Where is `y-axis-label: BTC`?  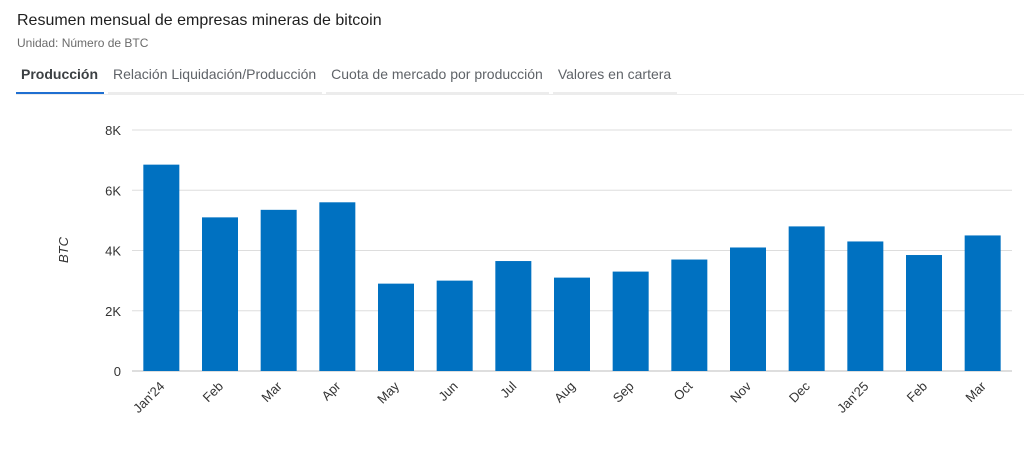
y-axis-label: BTC is located at coordinates (63, 249).